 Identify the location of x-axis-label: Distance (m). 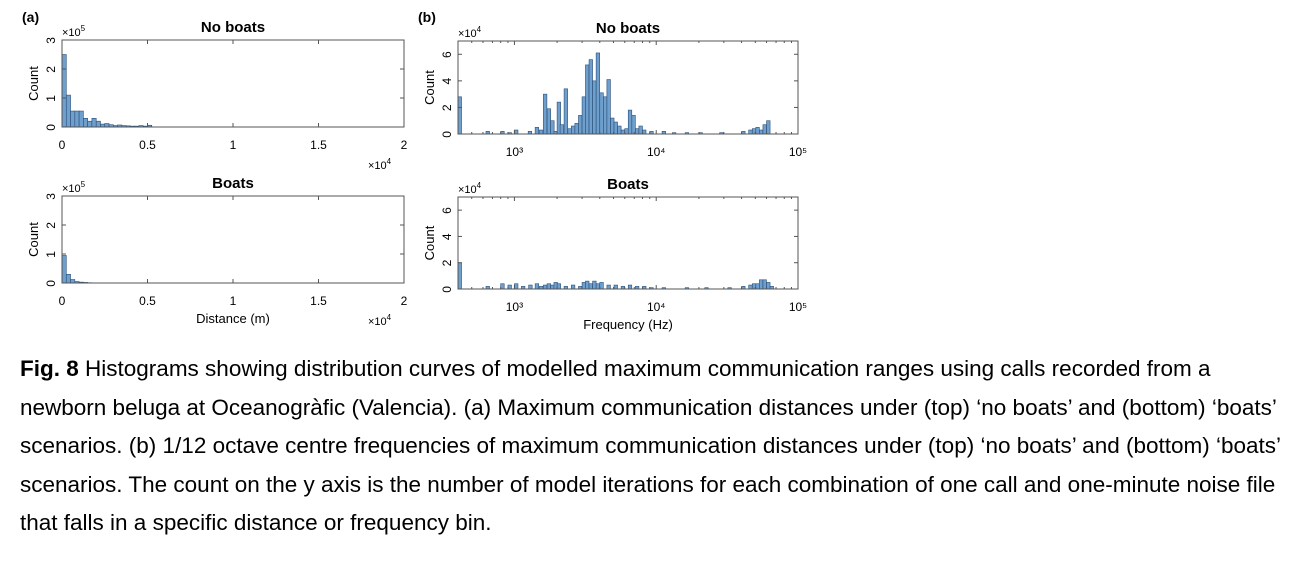
(233, 318).